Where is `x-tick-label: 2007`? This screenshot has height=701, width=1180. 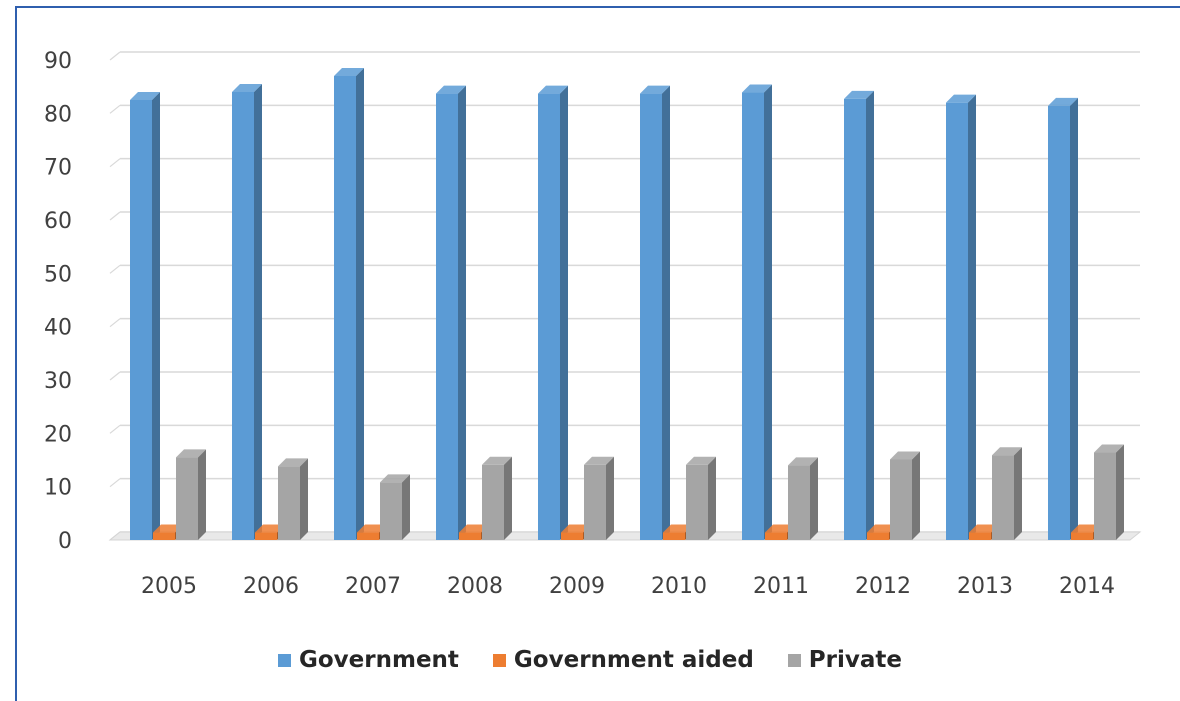 x-tick-label: 2007 is located at coordinates (373, 586).